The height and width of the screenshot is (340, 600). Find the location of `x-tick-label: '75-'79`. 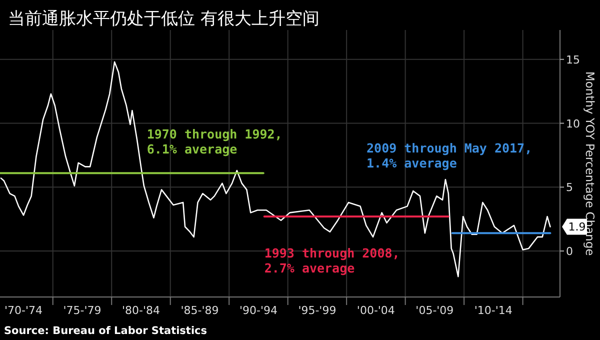

x-tick-label: '75-'79 is located at coordinates (82, 310).